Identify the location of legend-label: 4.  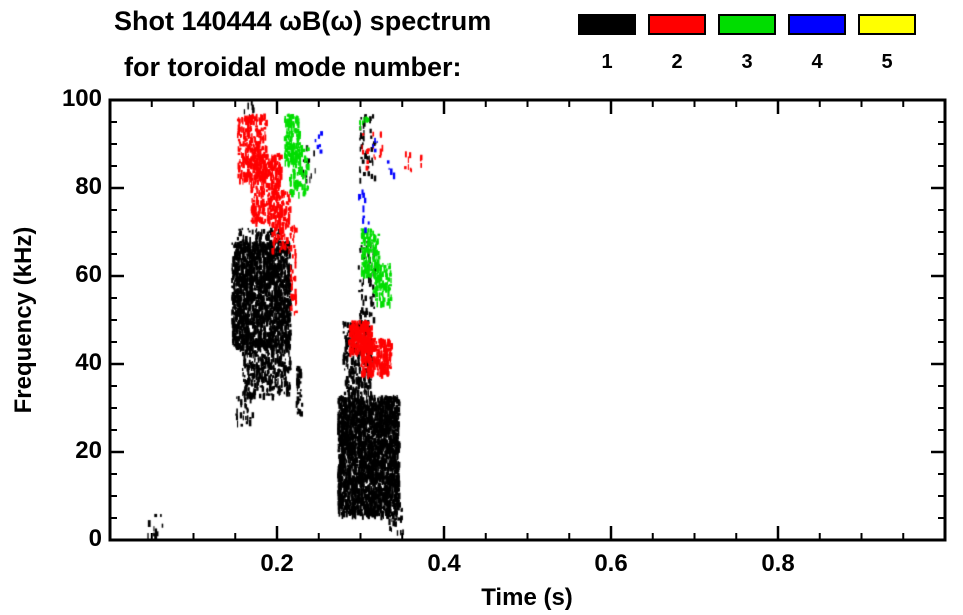
(817, 62).